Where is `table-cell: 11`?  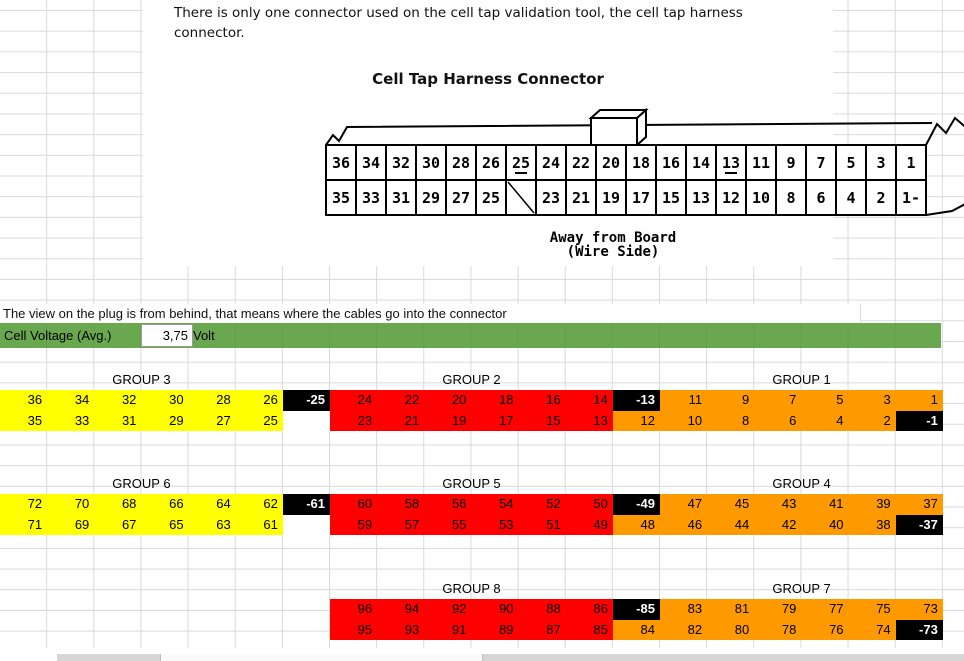
table-cell: 11 is located at coordinates (683, 400).